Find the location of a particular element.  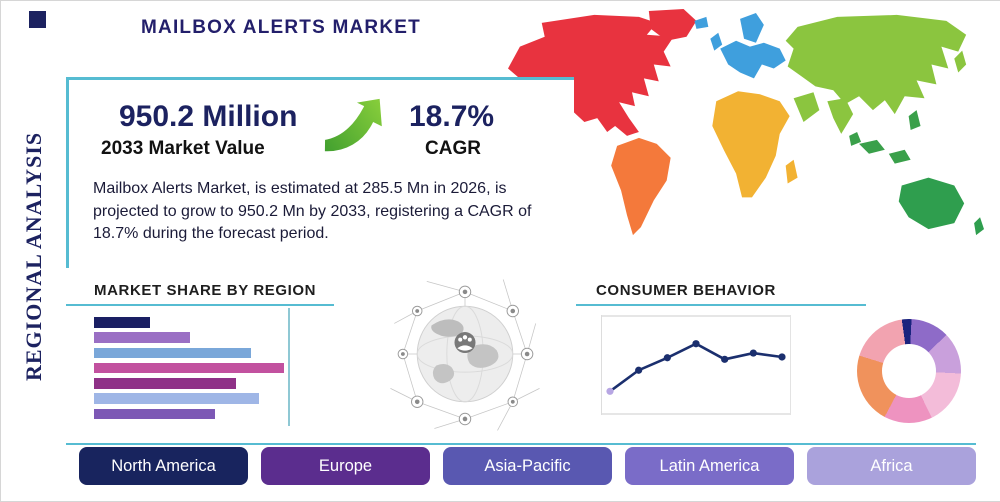

market-value: 950.2 Million is located at coordinates (208, 116).